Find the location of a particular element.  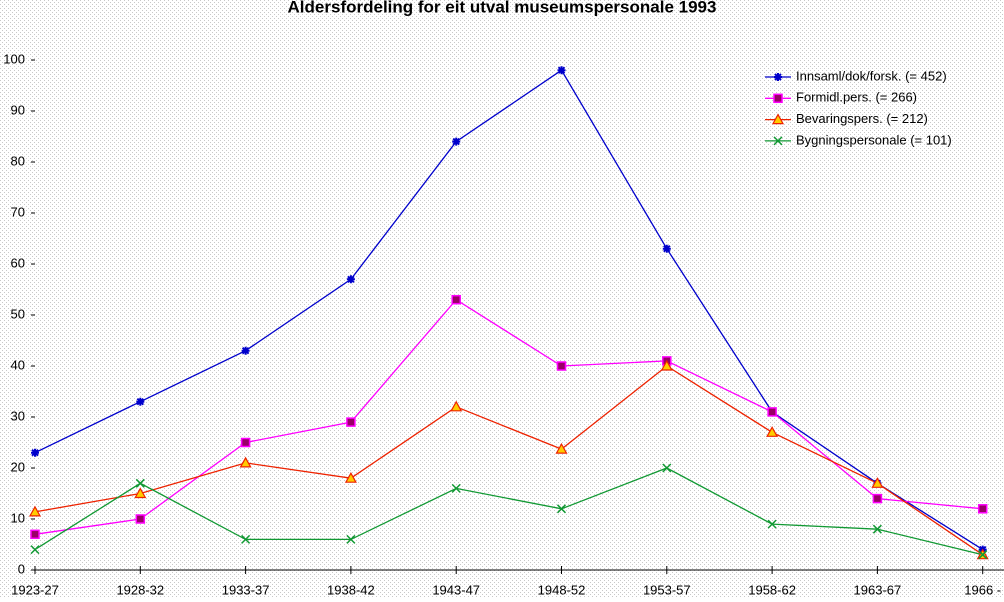

x-tick-label: 1958-62 is located at coordinates (772, 589).